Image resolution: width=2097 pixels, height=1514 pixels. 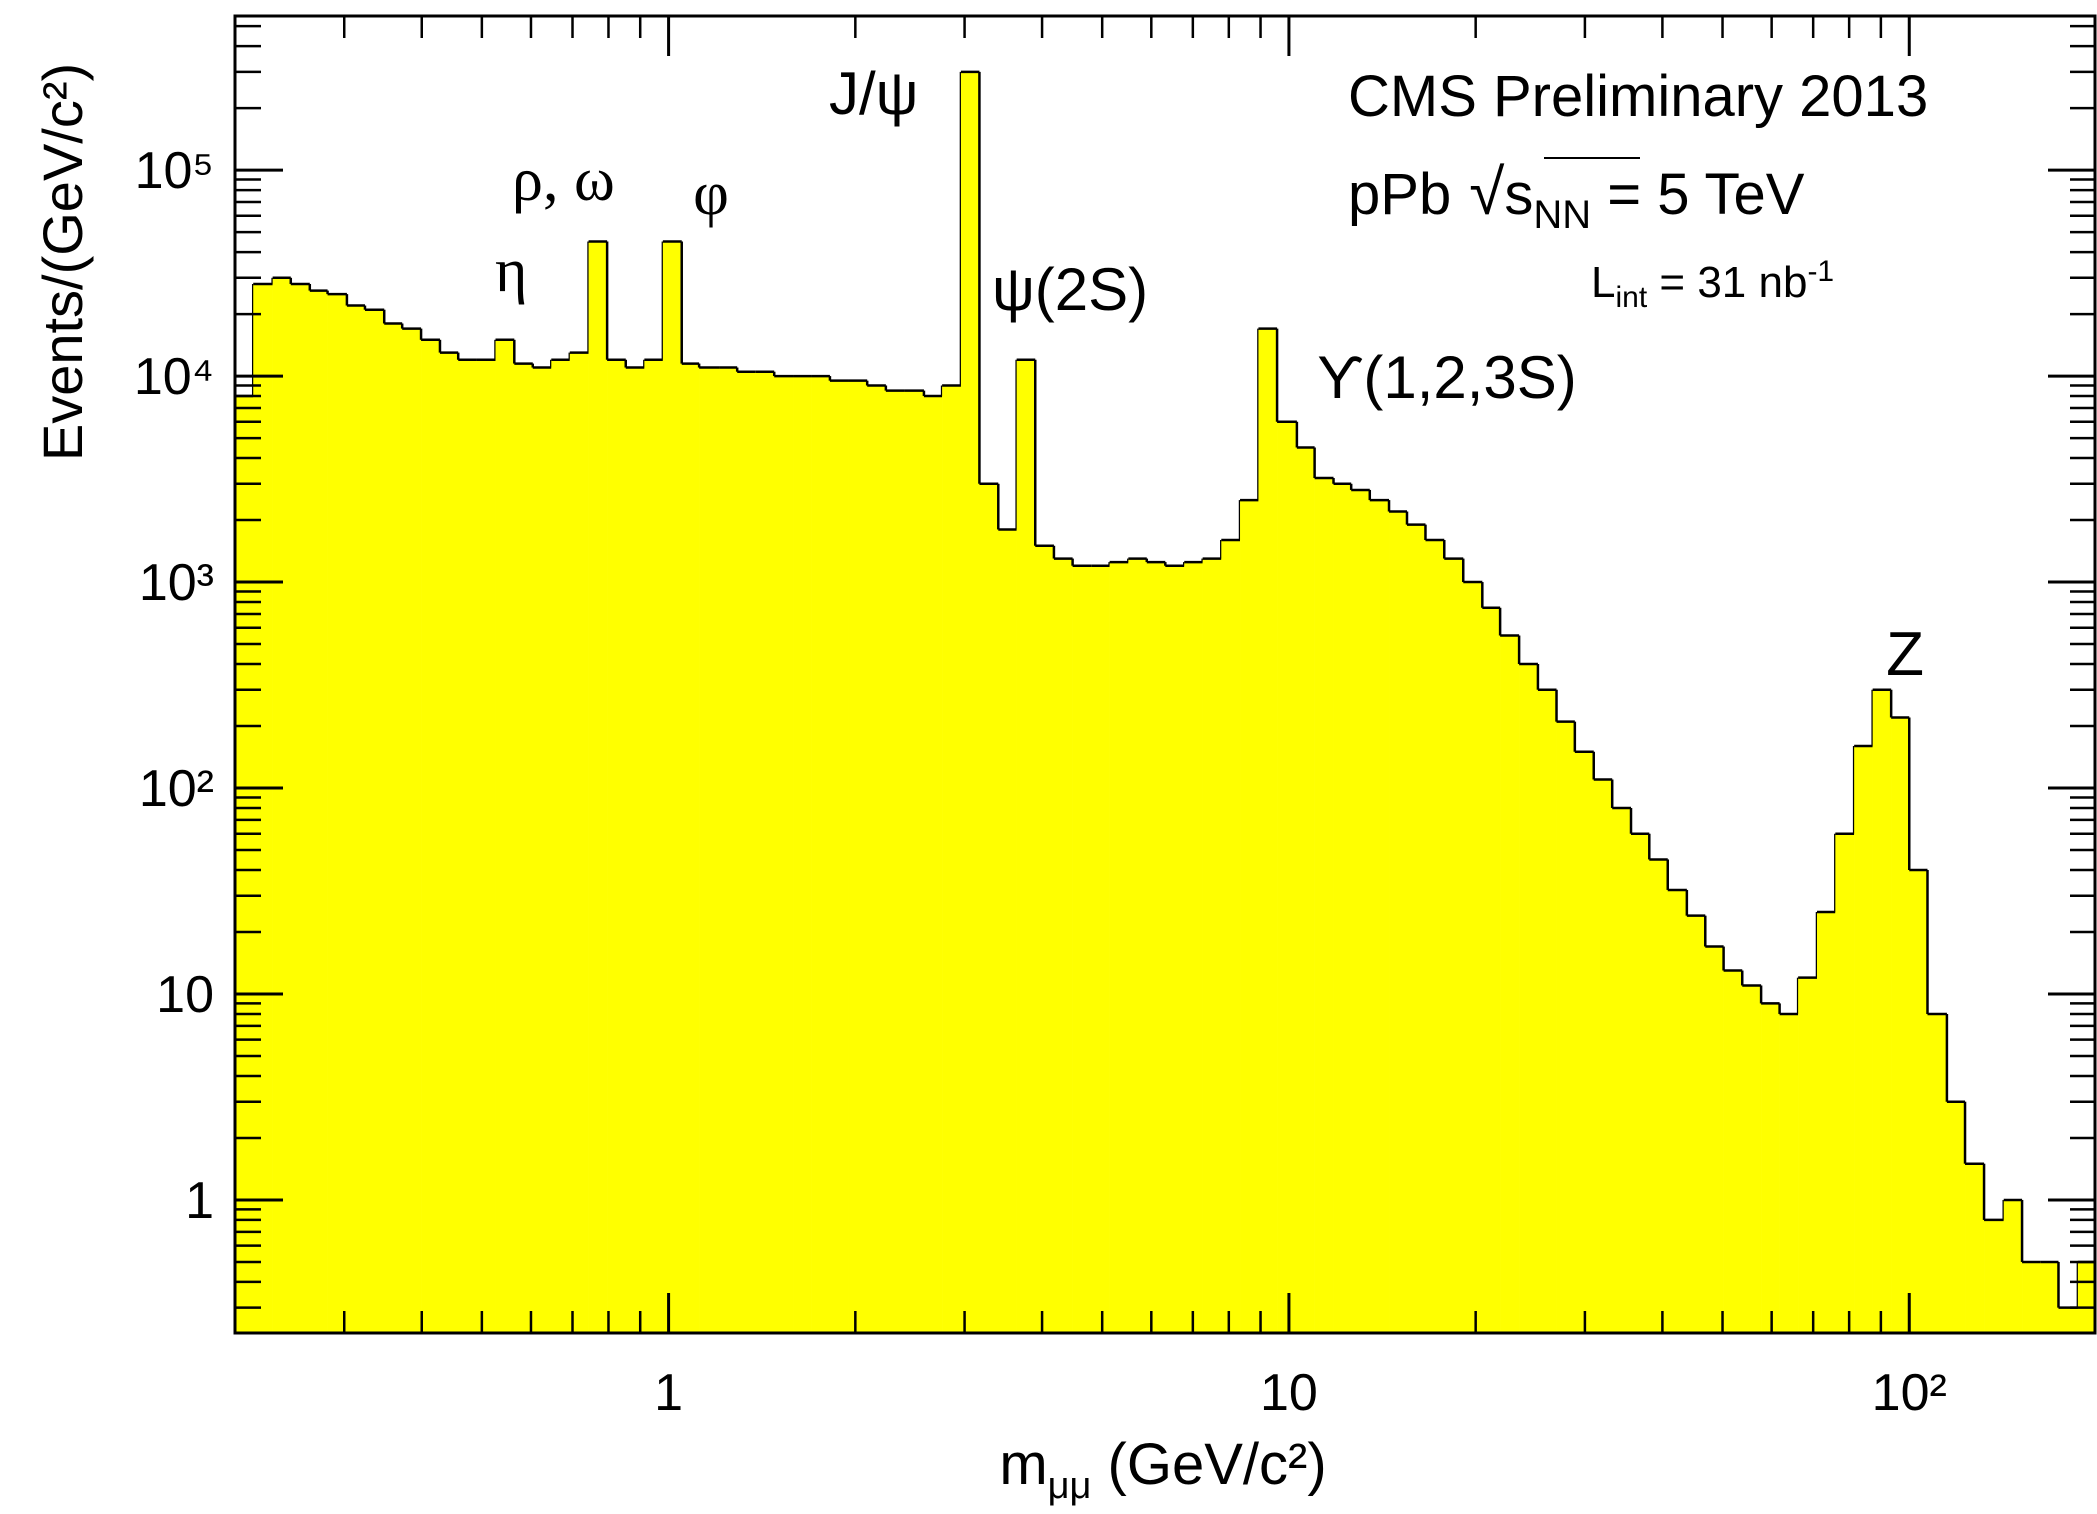 What do you see at coordinates (1631, 297) in the screenshot?
I see `sub: int` at bounding box center [1631, 297].